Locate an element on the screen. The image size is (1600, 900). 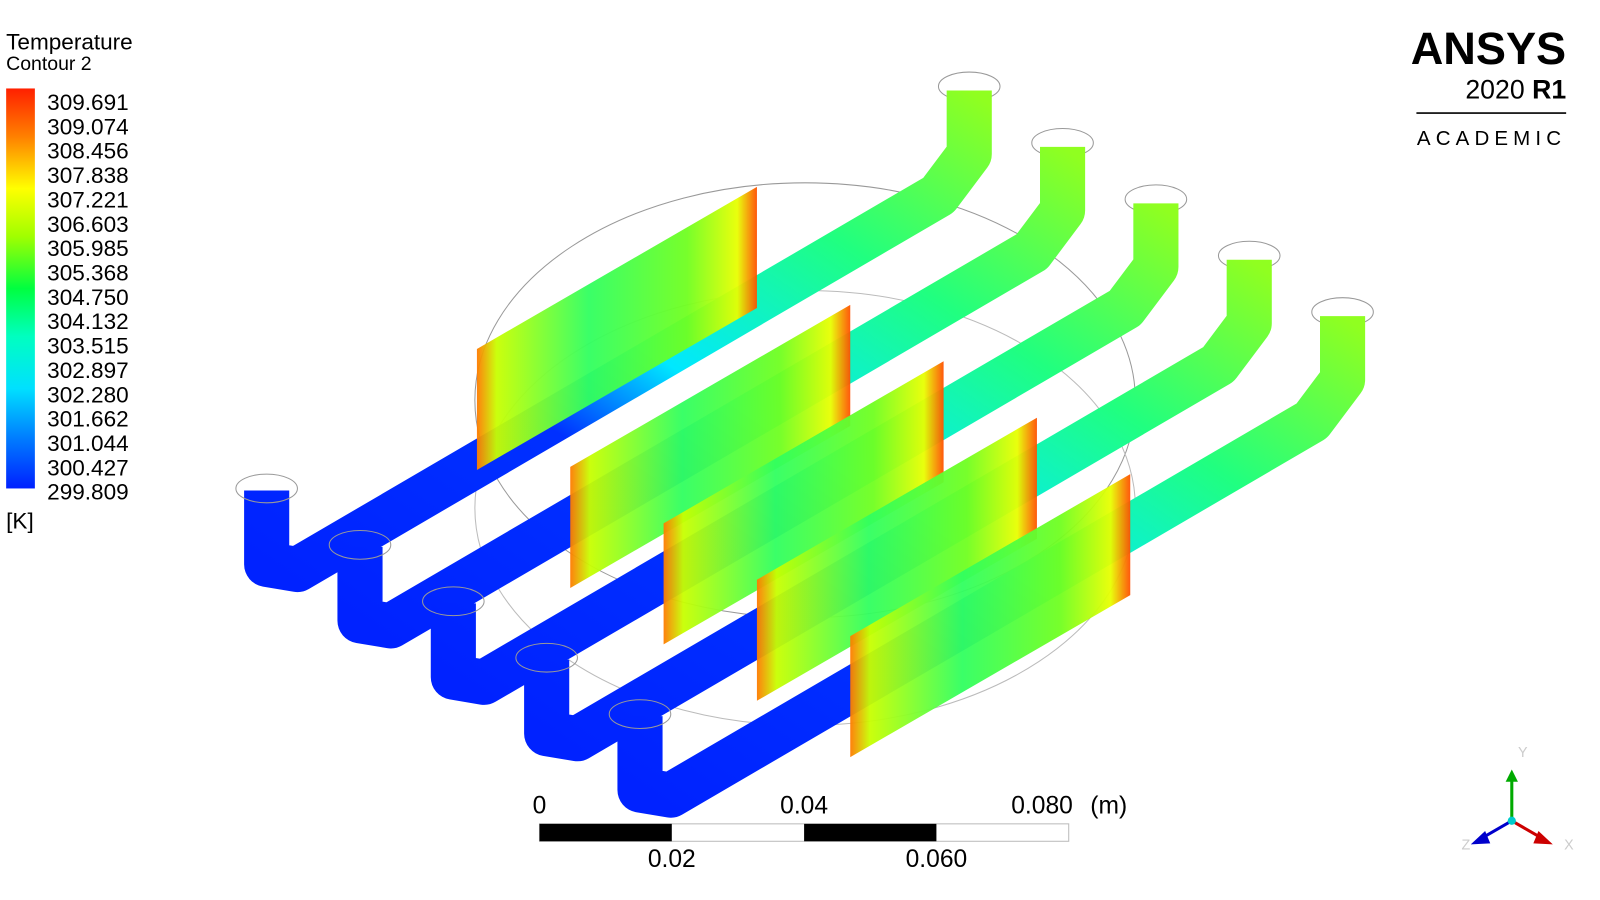
legend-label: 300.427 is located at coordinates (88, 467).